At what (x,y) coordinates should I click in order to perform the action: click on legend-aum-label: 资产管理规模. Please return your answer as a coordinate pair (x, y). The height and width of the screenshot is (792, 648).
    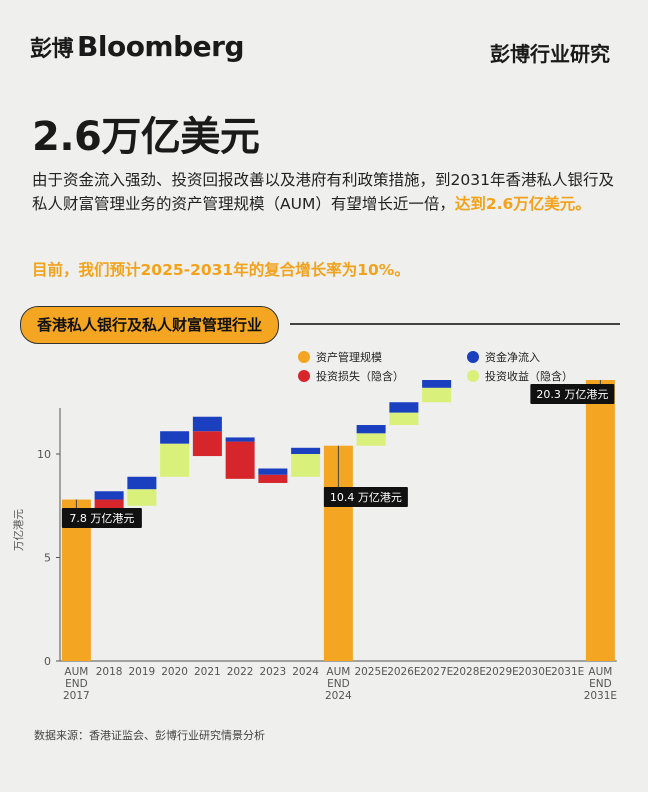
    Looking at the image, I should click on (349, 357).